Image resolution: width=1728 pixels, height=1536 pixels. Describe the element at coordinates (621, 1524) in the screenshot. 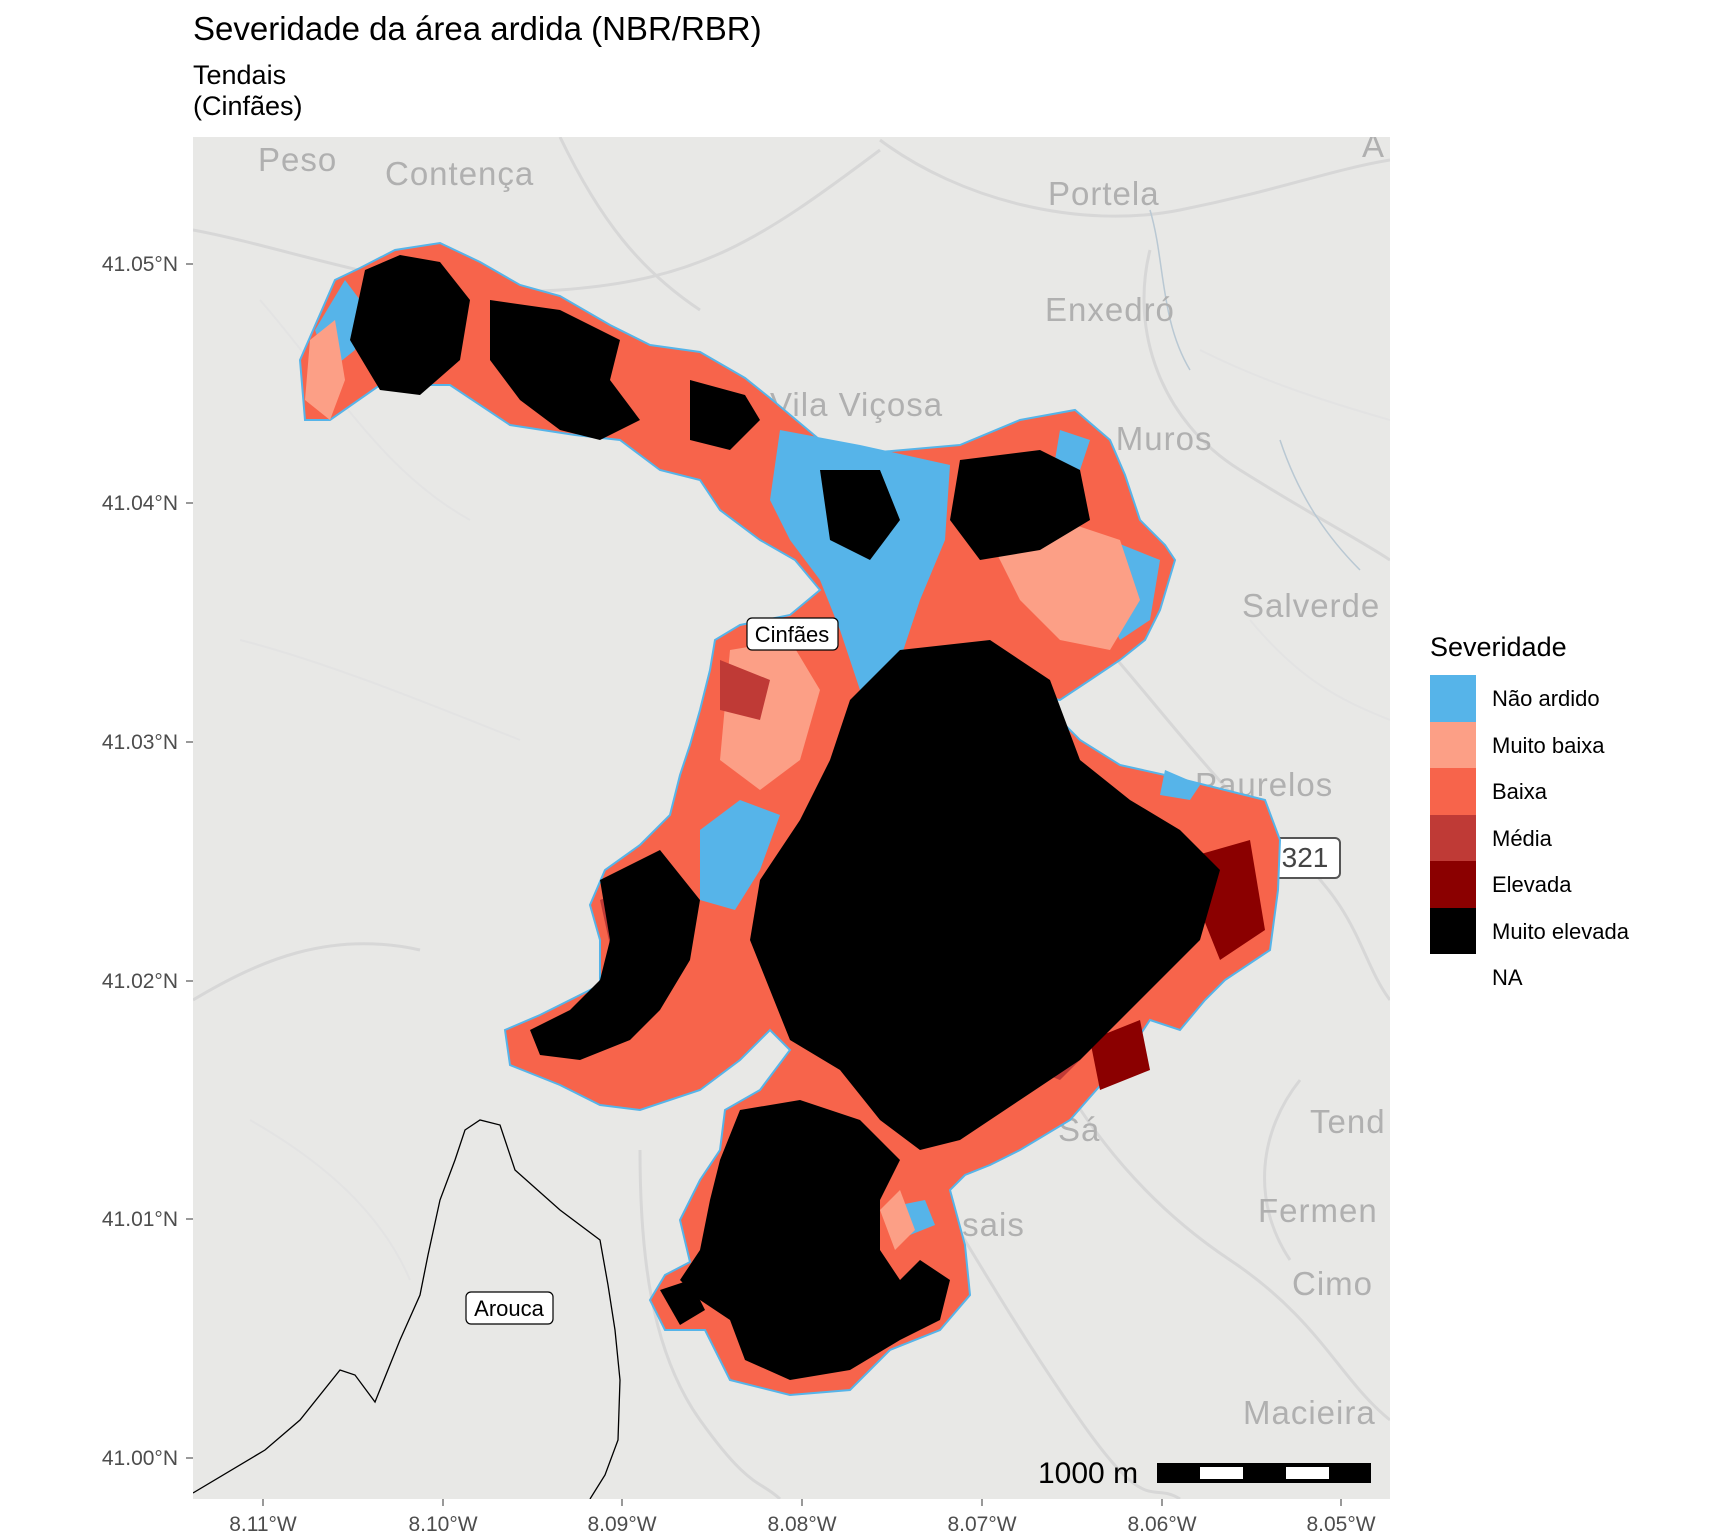

I see `x-tick-label: 8.09°W` at that location.